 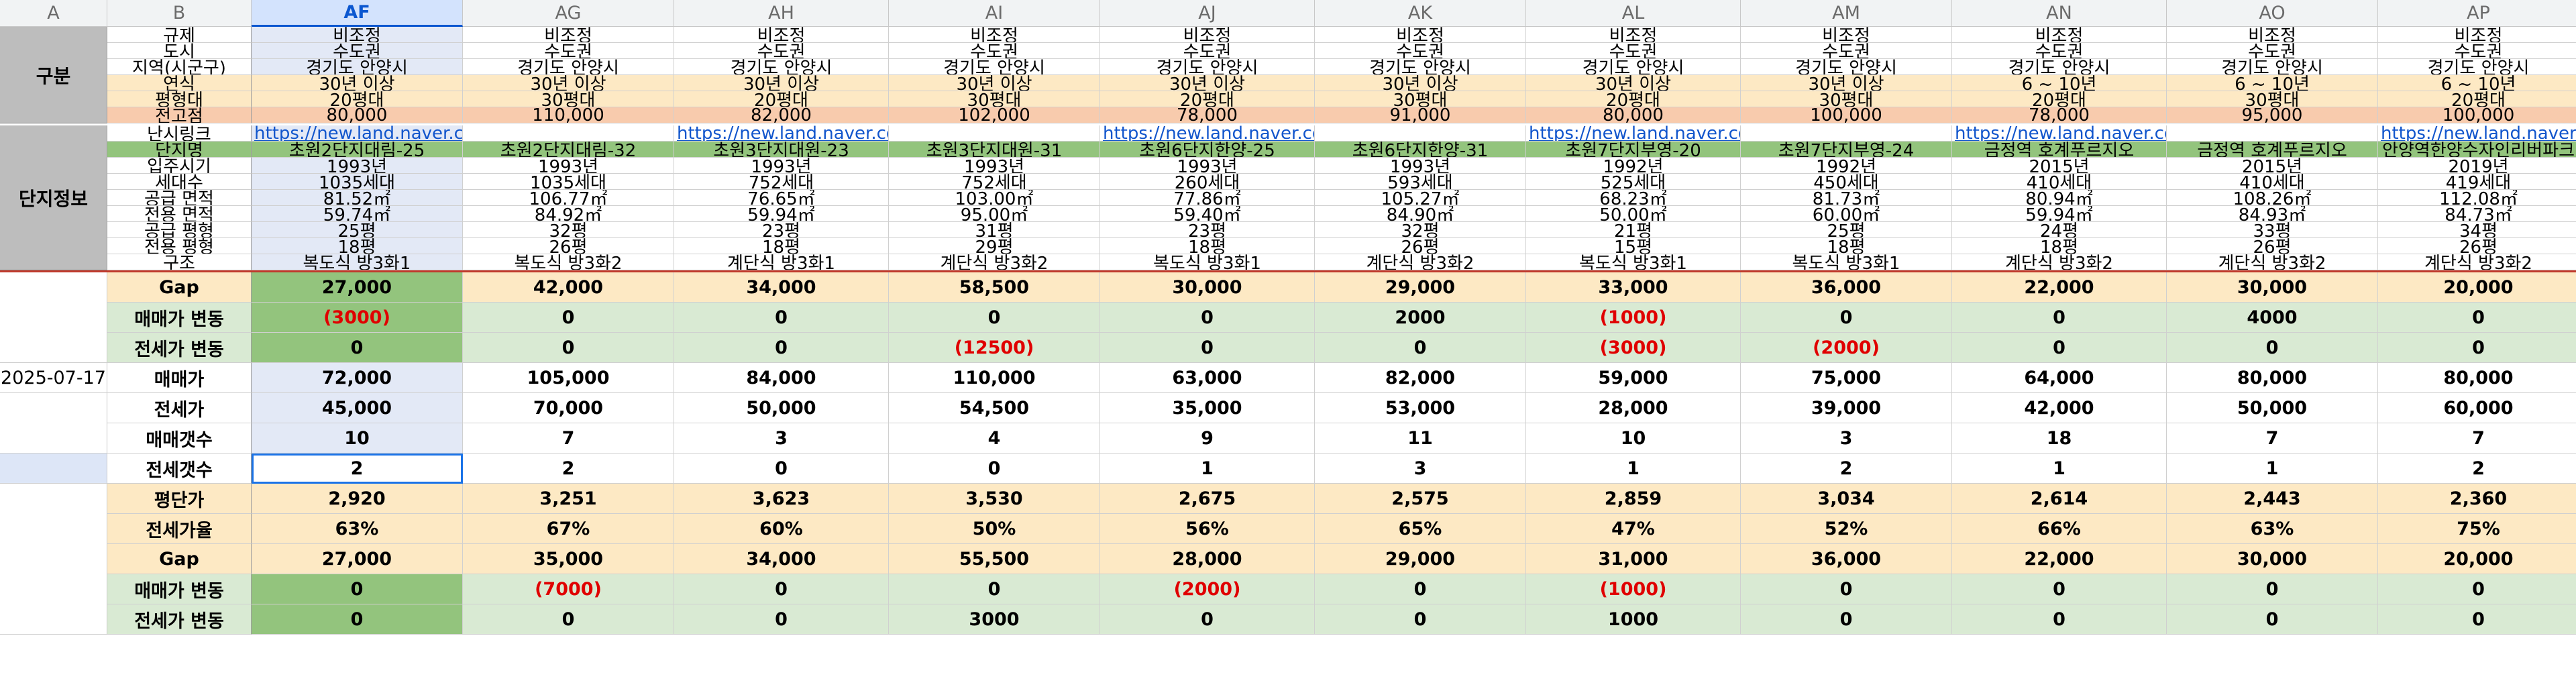 I want to click on data-cell, so click(x=2272, y=133).